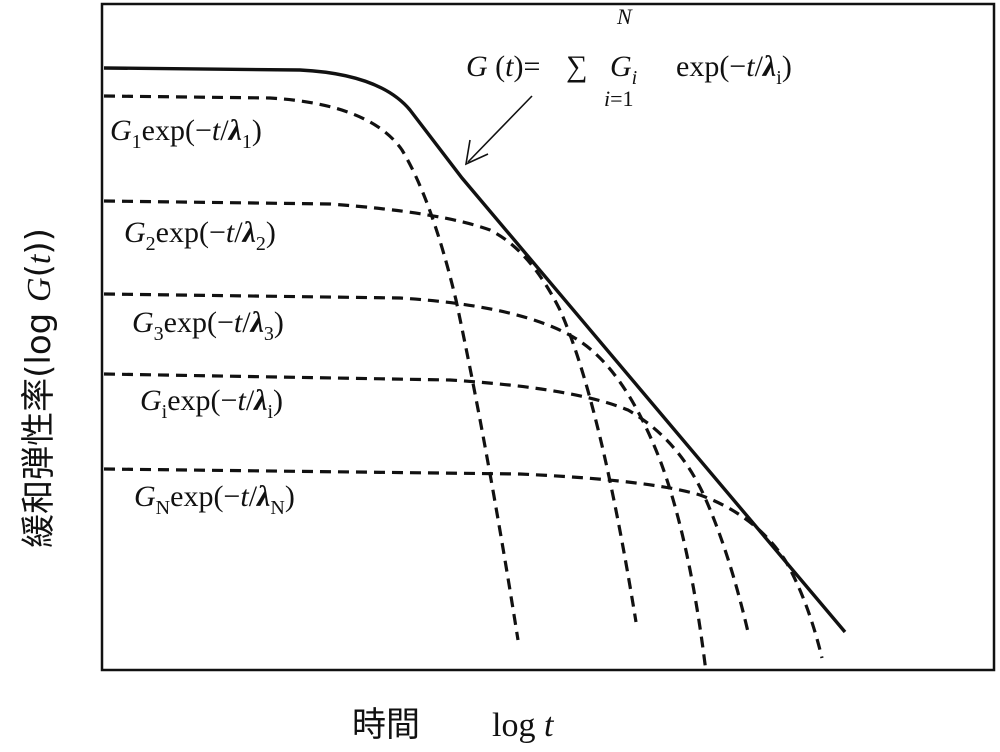  I want to click on sum-upper-limit: N, so click(624, 16).